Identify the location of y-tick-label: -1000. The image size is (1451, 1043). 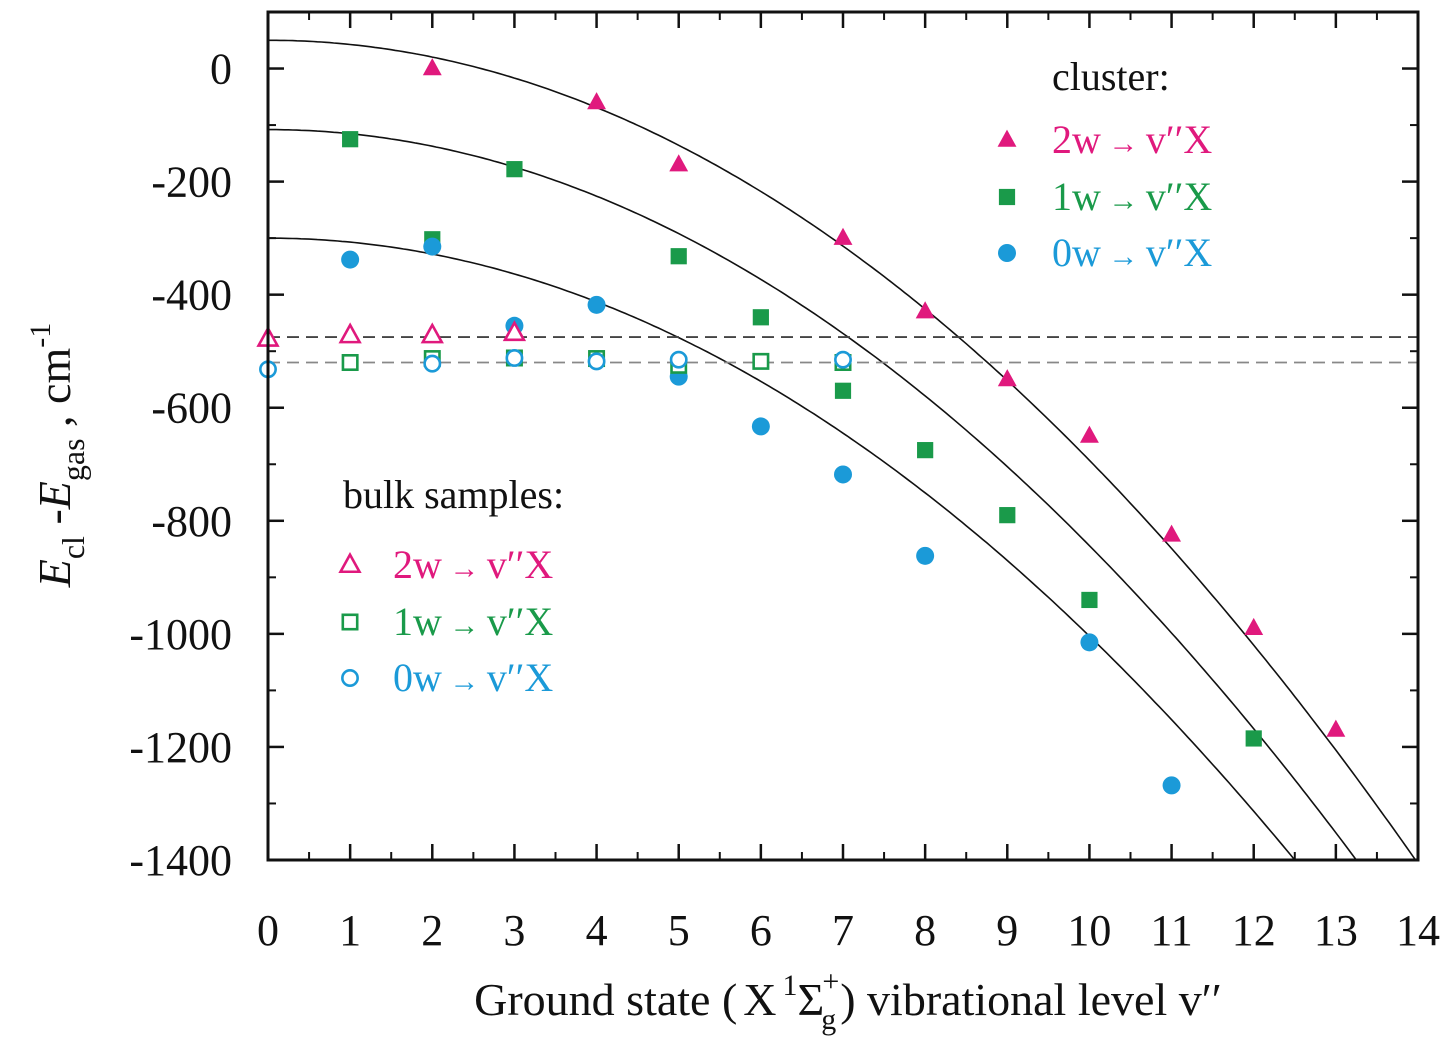
(180, 634).